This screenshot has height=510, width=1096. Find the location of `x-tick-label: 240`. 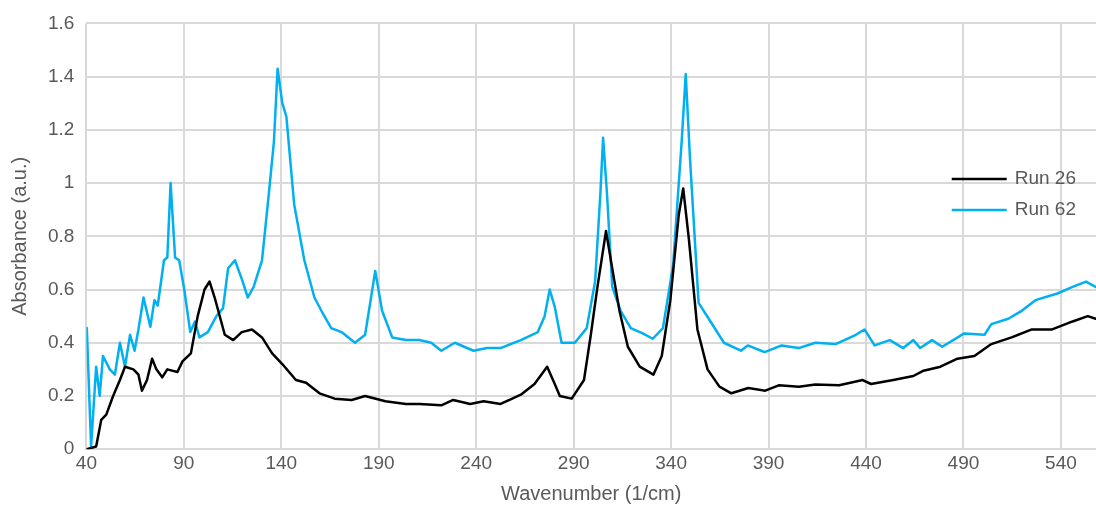

x-tick-label: 240 is located at coordinates (476, 462).